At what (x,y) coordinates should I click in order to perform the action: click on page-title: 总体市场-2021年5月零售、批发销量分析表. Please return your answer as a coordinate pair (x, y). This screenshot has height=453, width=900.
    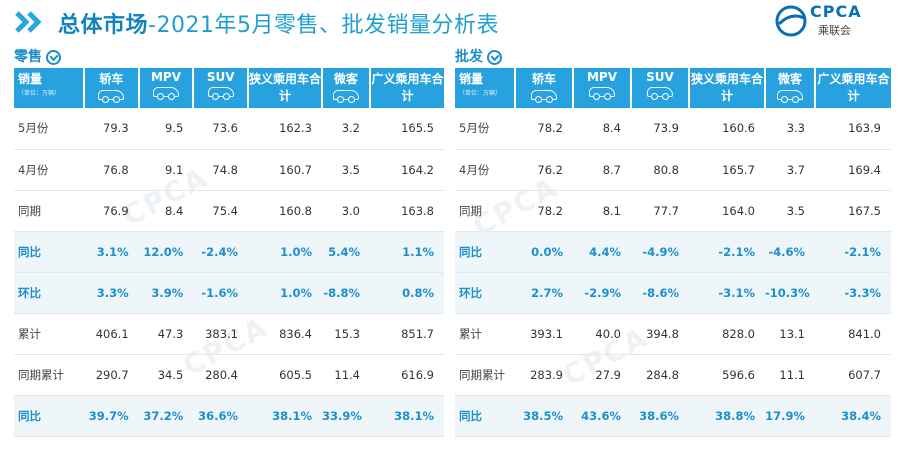
    Looking at the image, I should click on (278, 23).